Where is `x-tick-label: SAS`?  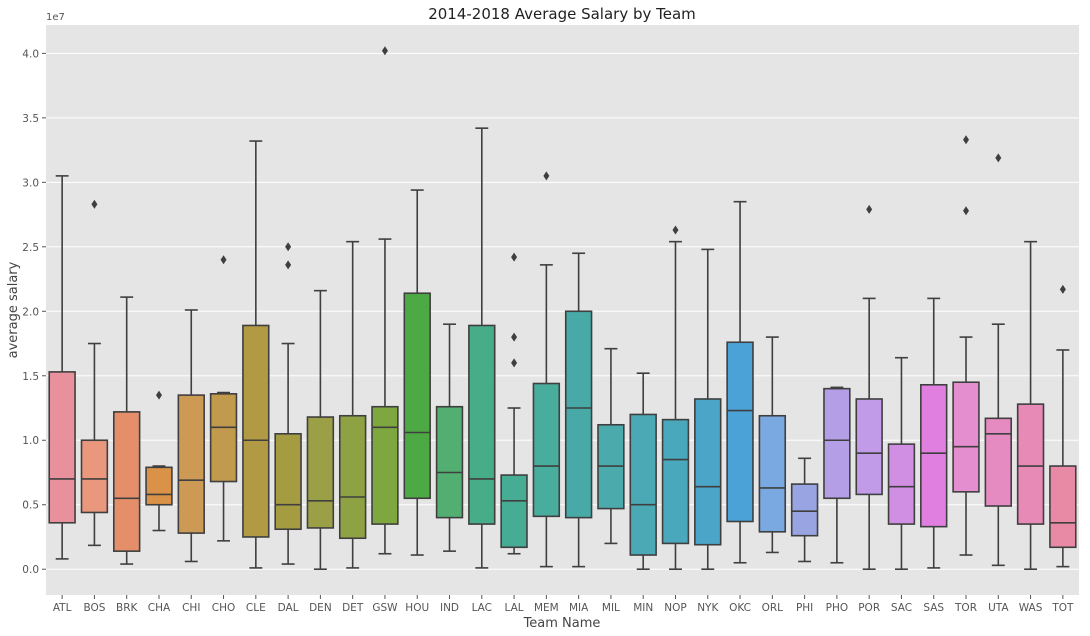
x-tick-label: SAS is located at coordinates (933, 608).